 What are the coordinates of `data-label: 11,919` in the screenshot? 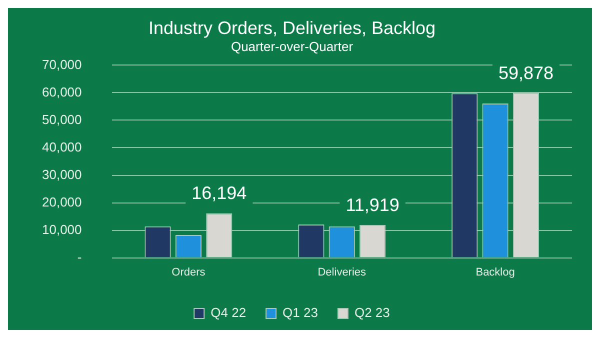 It's located at (373, 204).